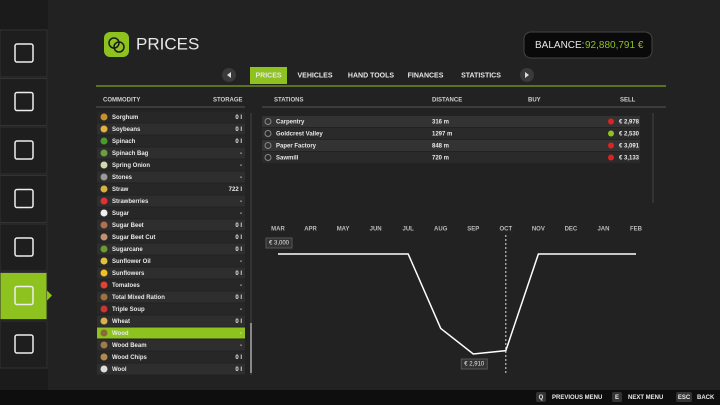  What do you see at coordinates (268, 133) in the screenshot?
I see `station-icon` at bounding box center [268, 133].